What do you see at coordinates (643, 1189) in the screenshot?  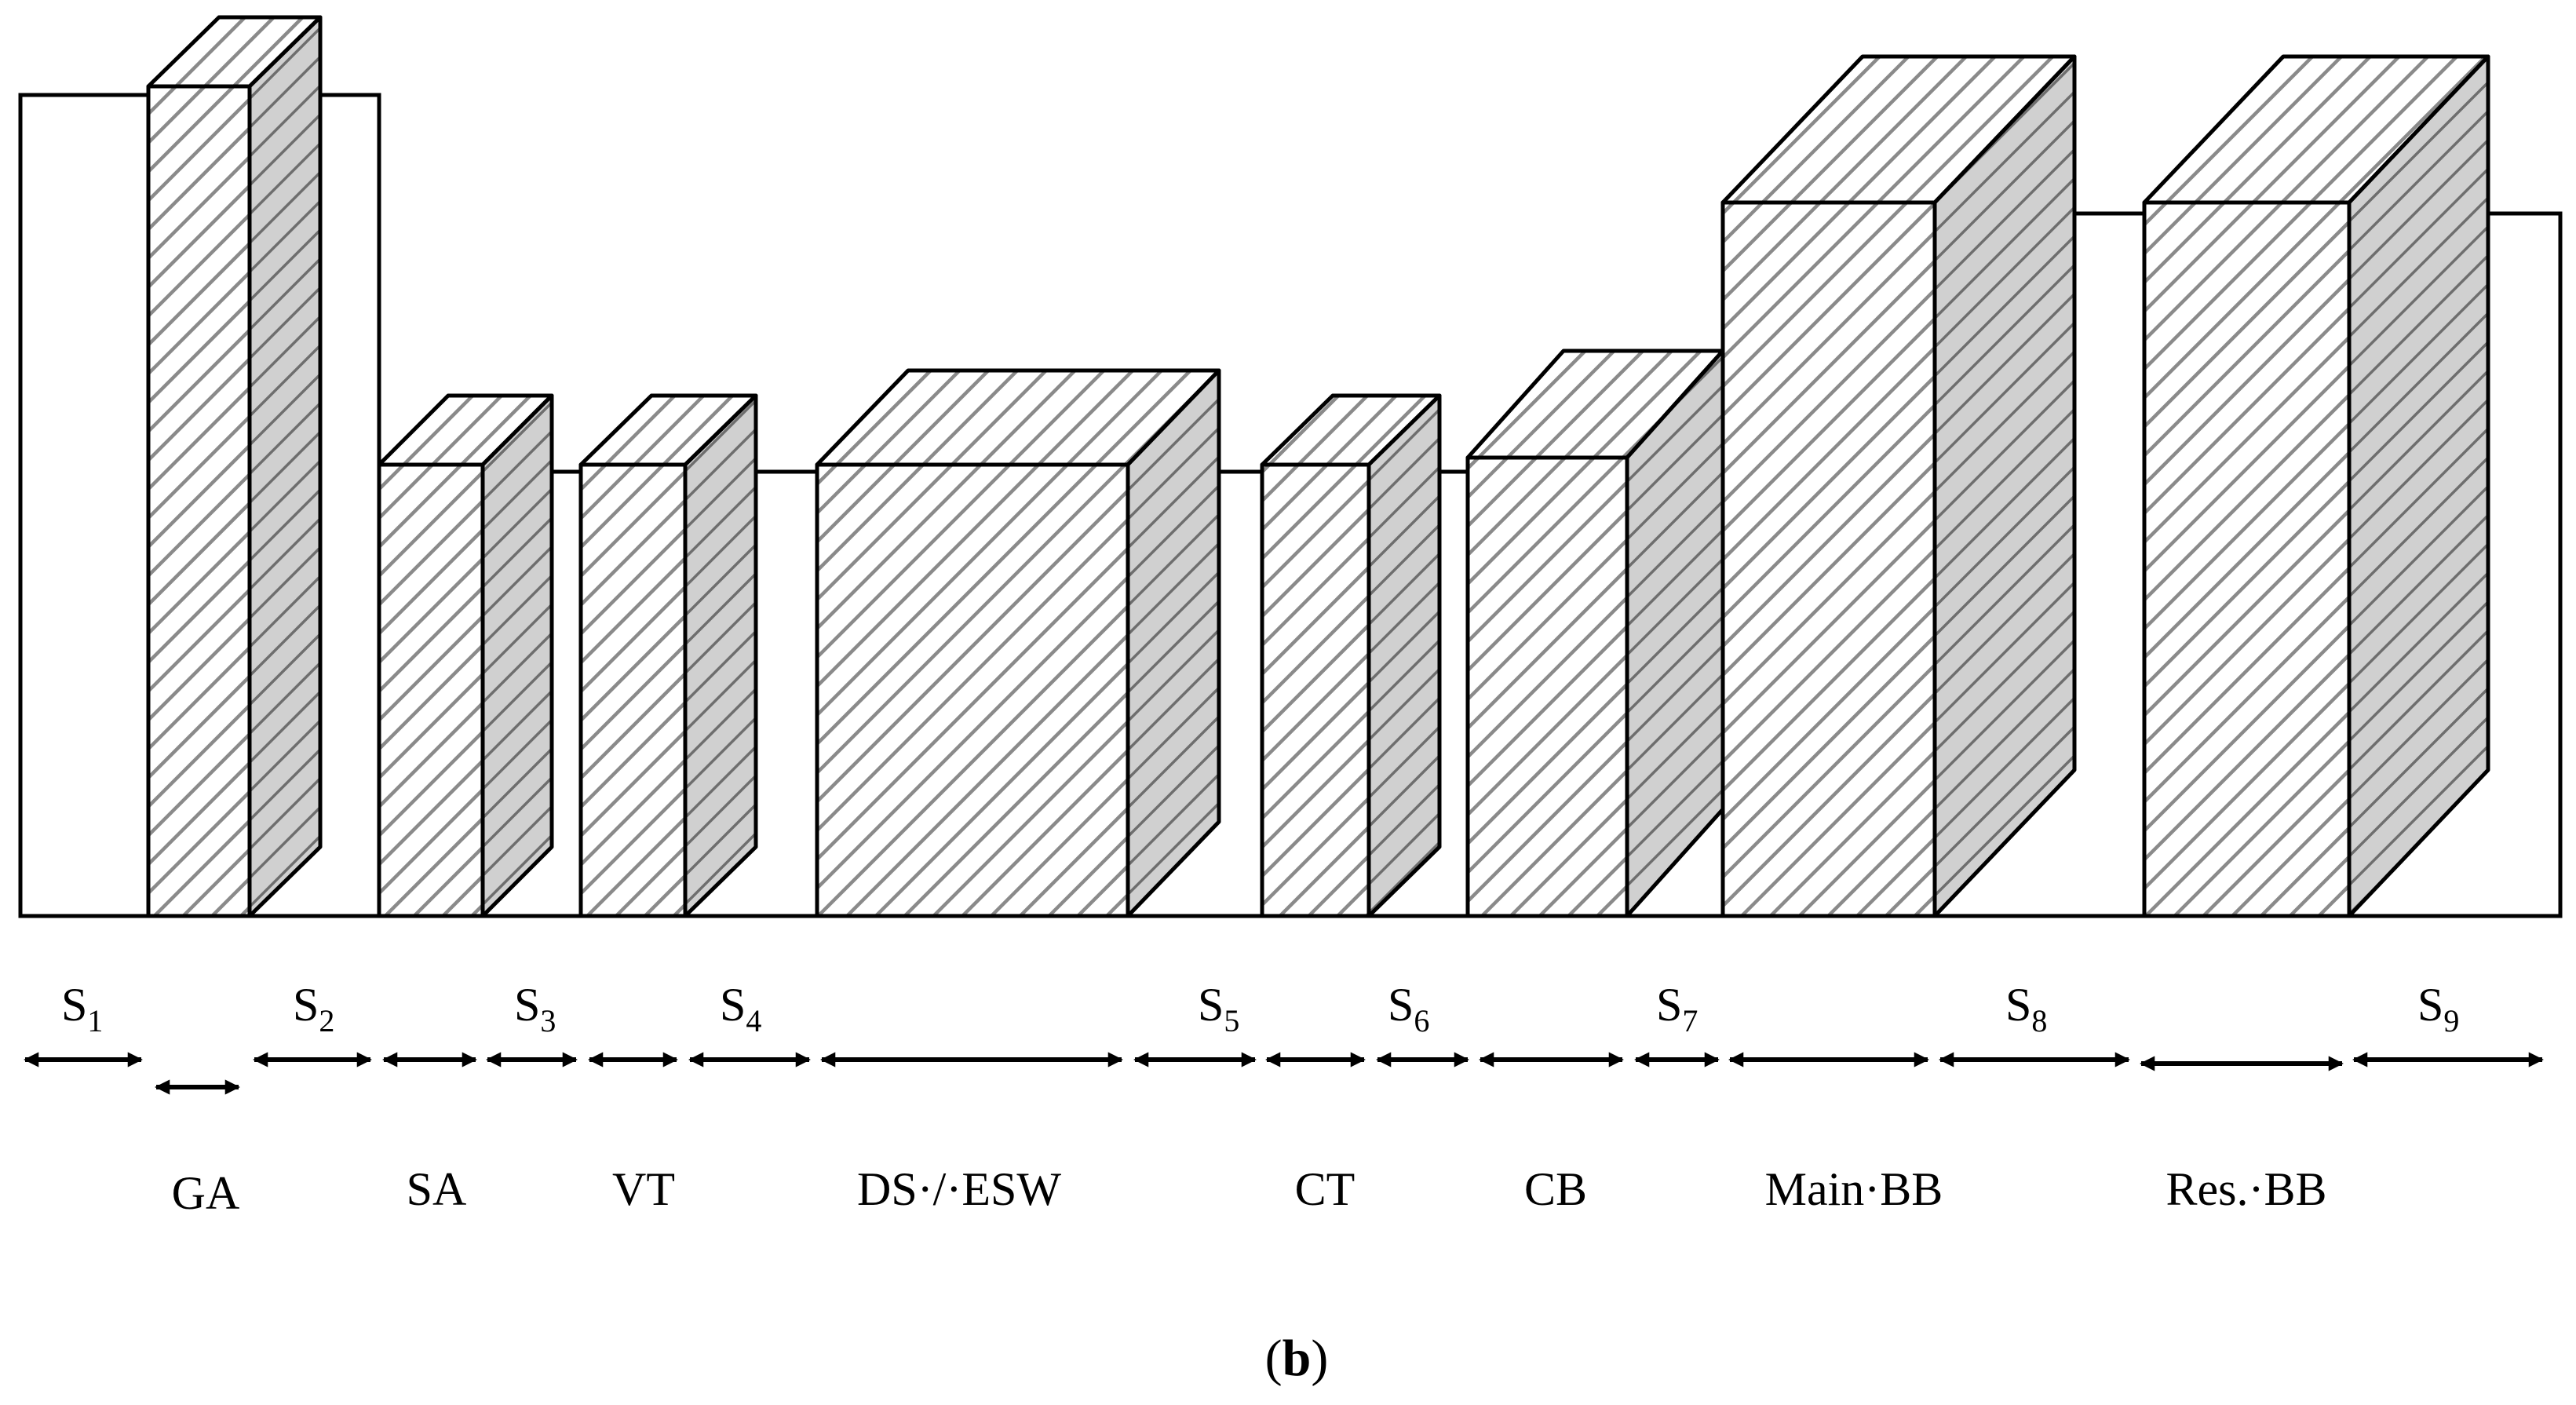 I see `device-label-vt: VT` at bounding box center [643, 1189].